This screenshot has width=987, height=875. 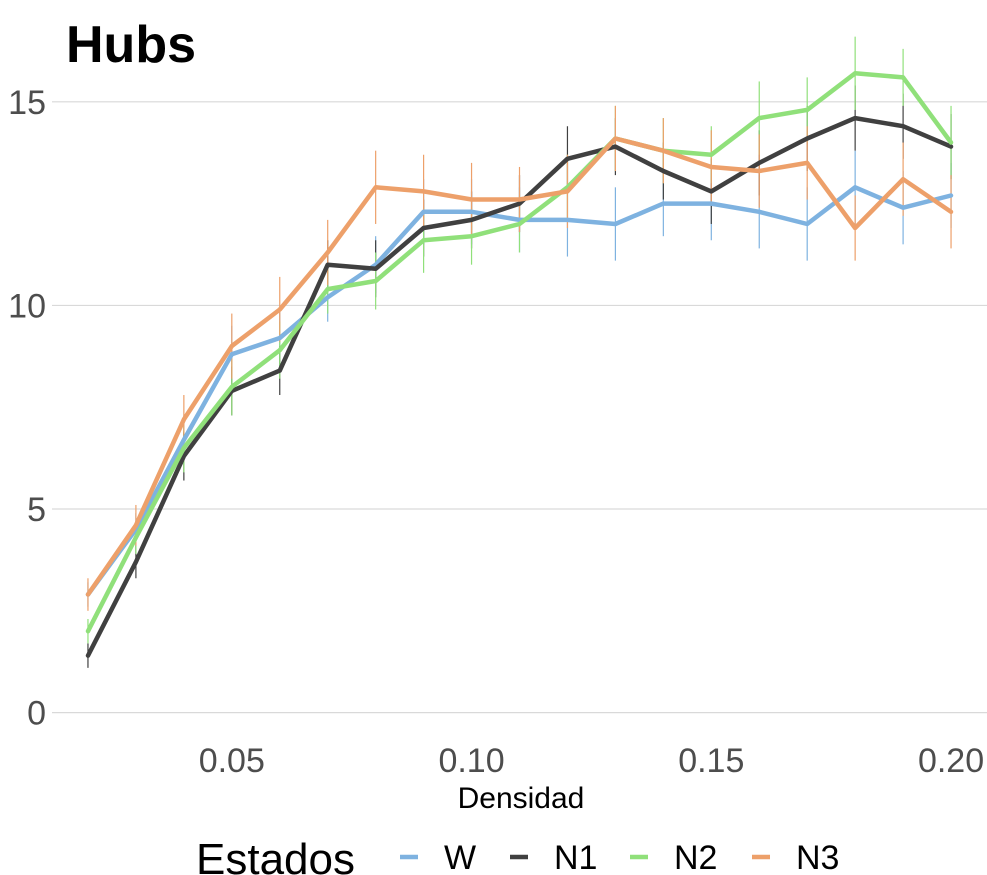 I want to click on y-tick-label: 5, so click(x=36, y=510).